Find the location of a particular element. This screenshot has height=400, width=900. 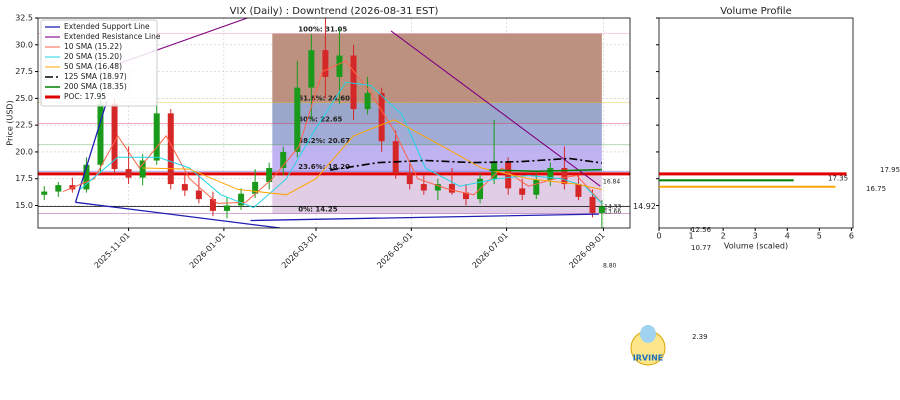

x-tick-label: 3 is located at coordinates (755, 236).